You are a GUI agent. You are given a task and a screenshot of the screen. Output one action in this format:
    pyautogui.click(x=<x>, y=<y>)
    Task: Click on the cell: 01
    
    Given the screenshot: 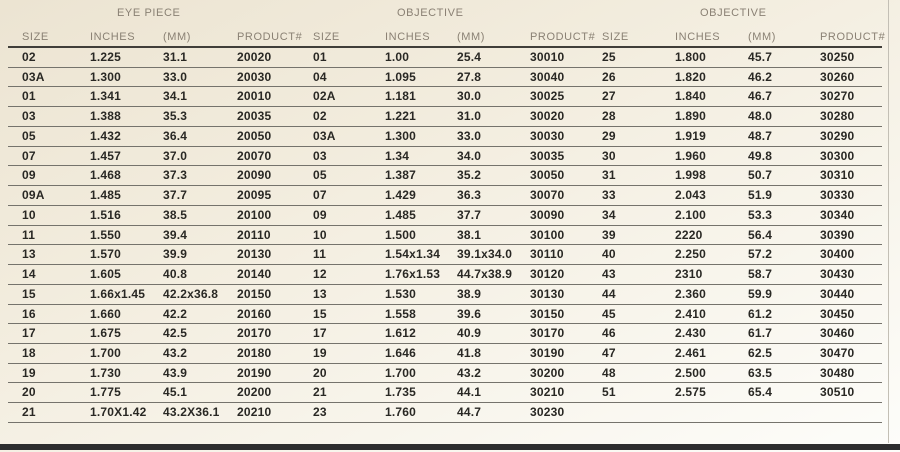 What is the action you would take?
    pyautogui.click(x=320, y=57)
    